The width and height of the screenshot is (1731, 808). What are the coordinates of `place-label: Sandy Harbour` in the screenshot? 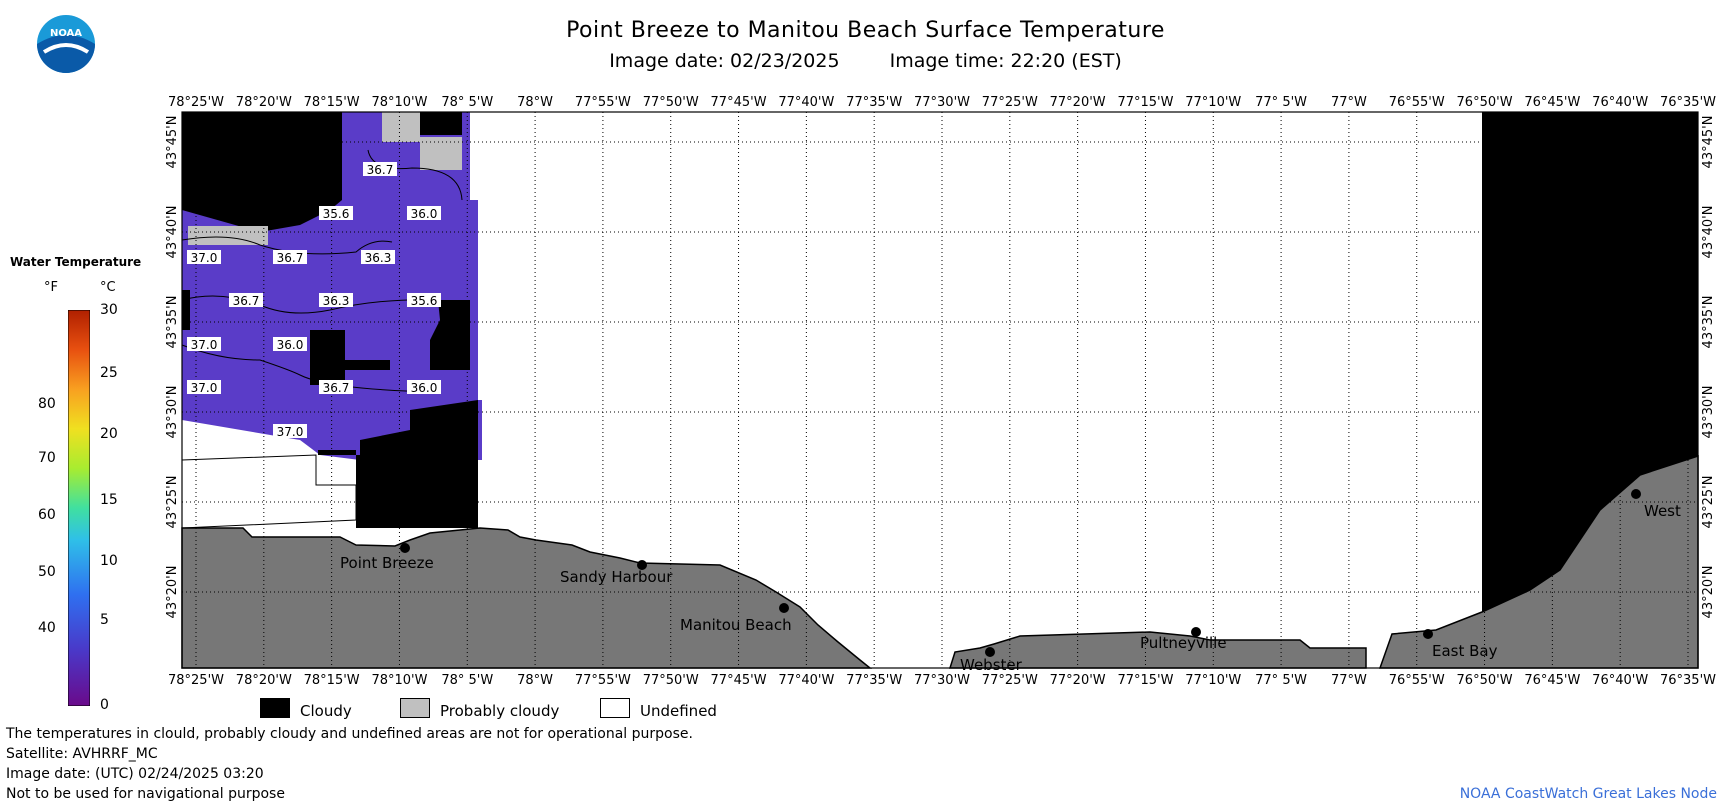 It's located at (616, 577).